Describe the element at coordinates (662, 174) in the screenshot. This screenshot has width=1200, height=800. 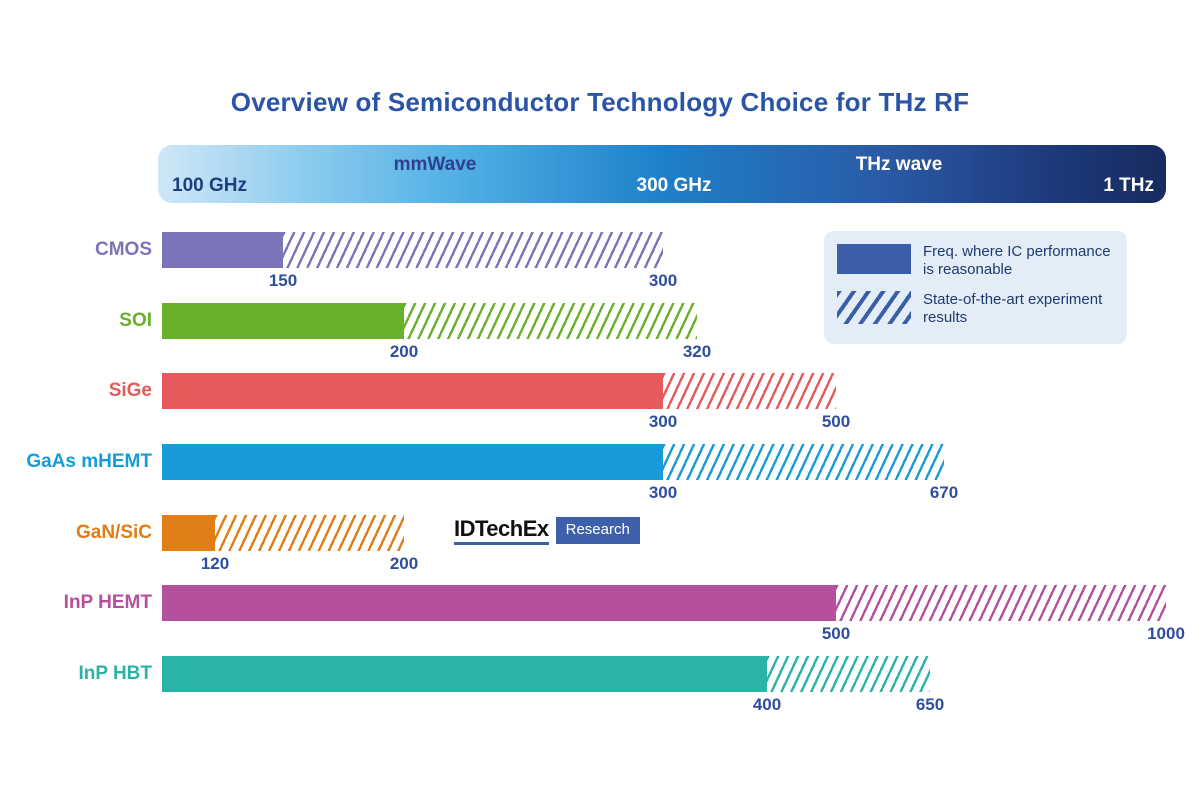
I see `frequency-spectrum-bar: 100 GHz mmWave 300 GHz THz wave 1 THz` at that location.